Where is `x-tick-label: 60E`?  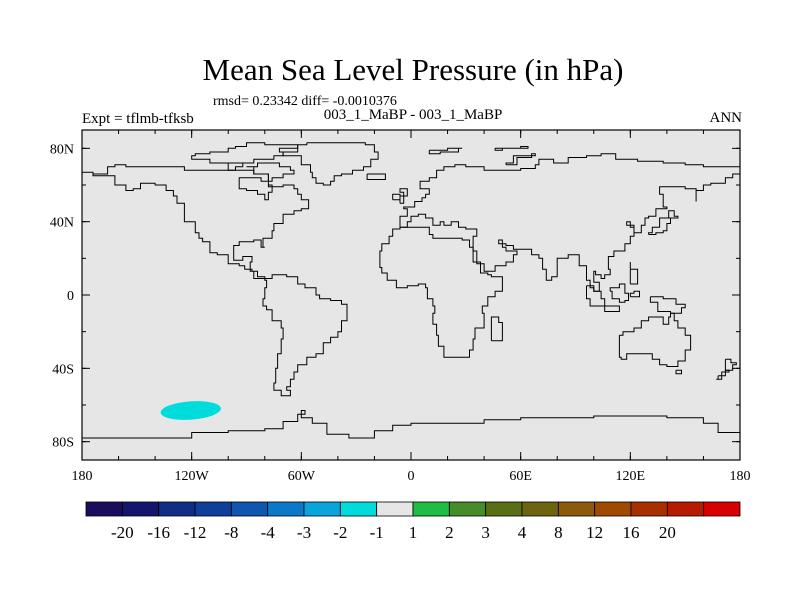
x-tick-label: 60E is located at coordinates (520, 476).